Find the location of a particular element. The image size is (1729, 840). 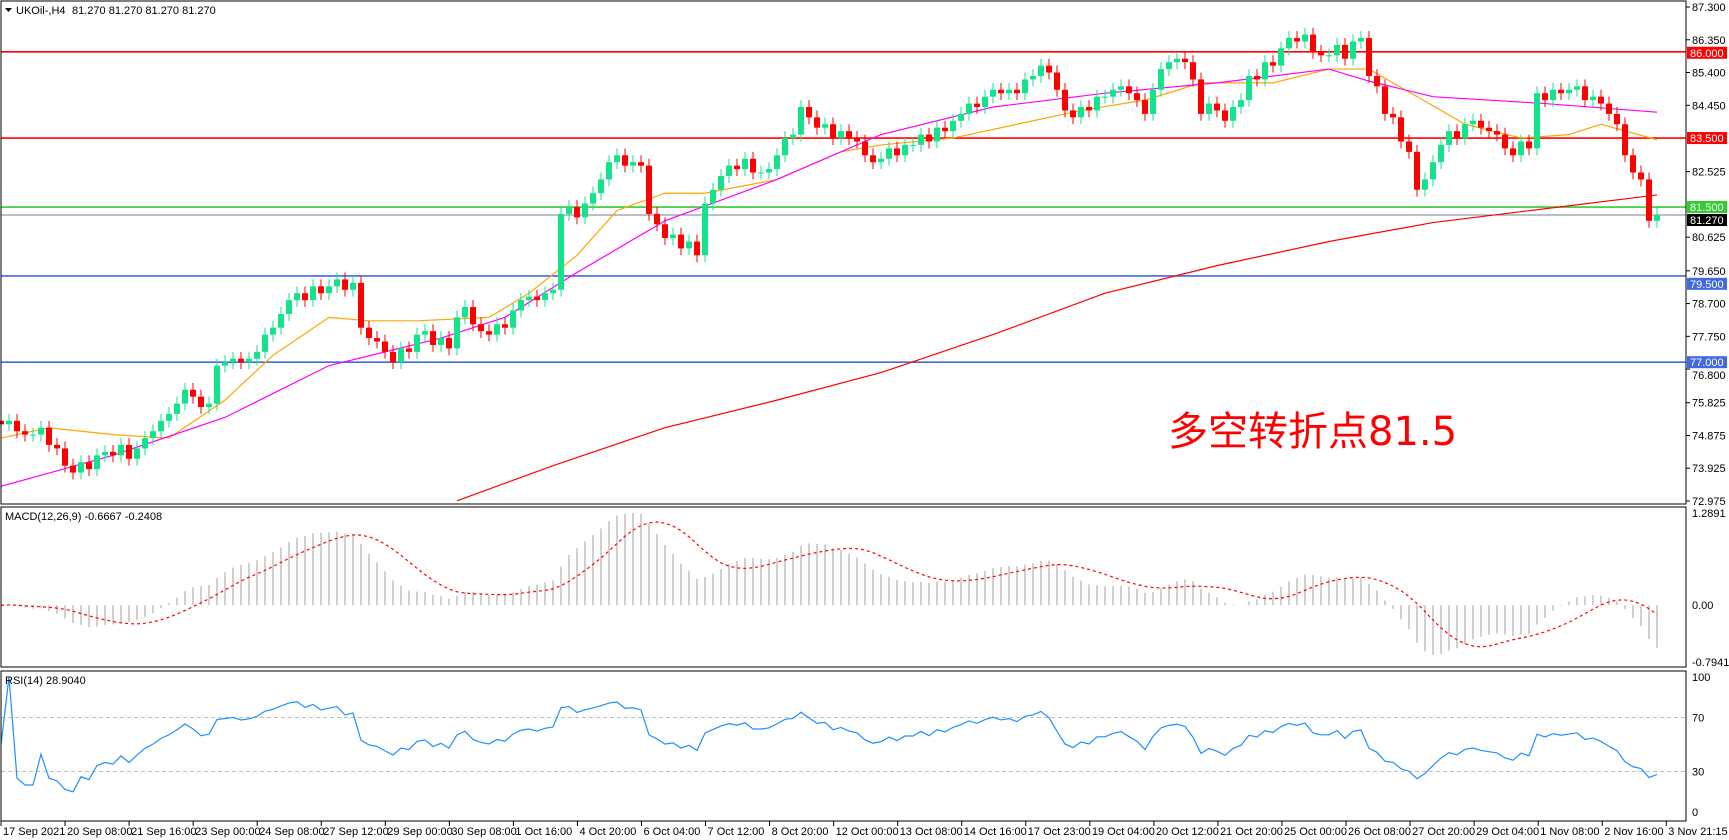

time-tick-label: 23 Sep 00:00 is located at coordinates (227, 832).